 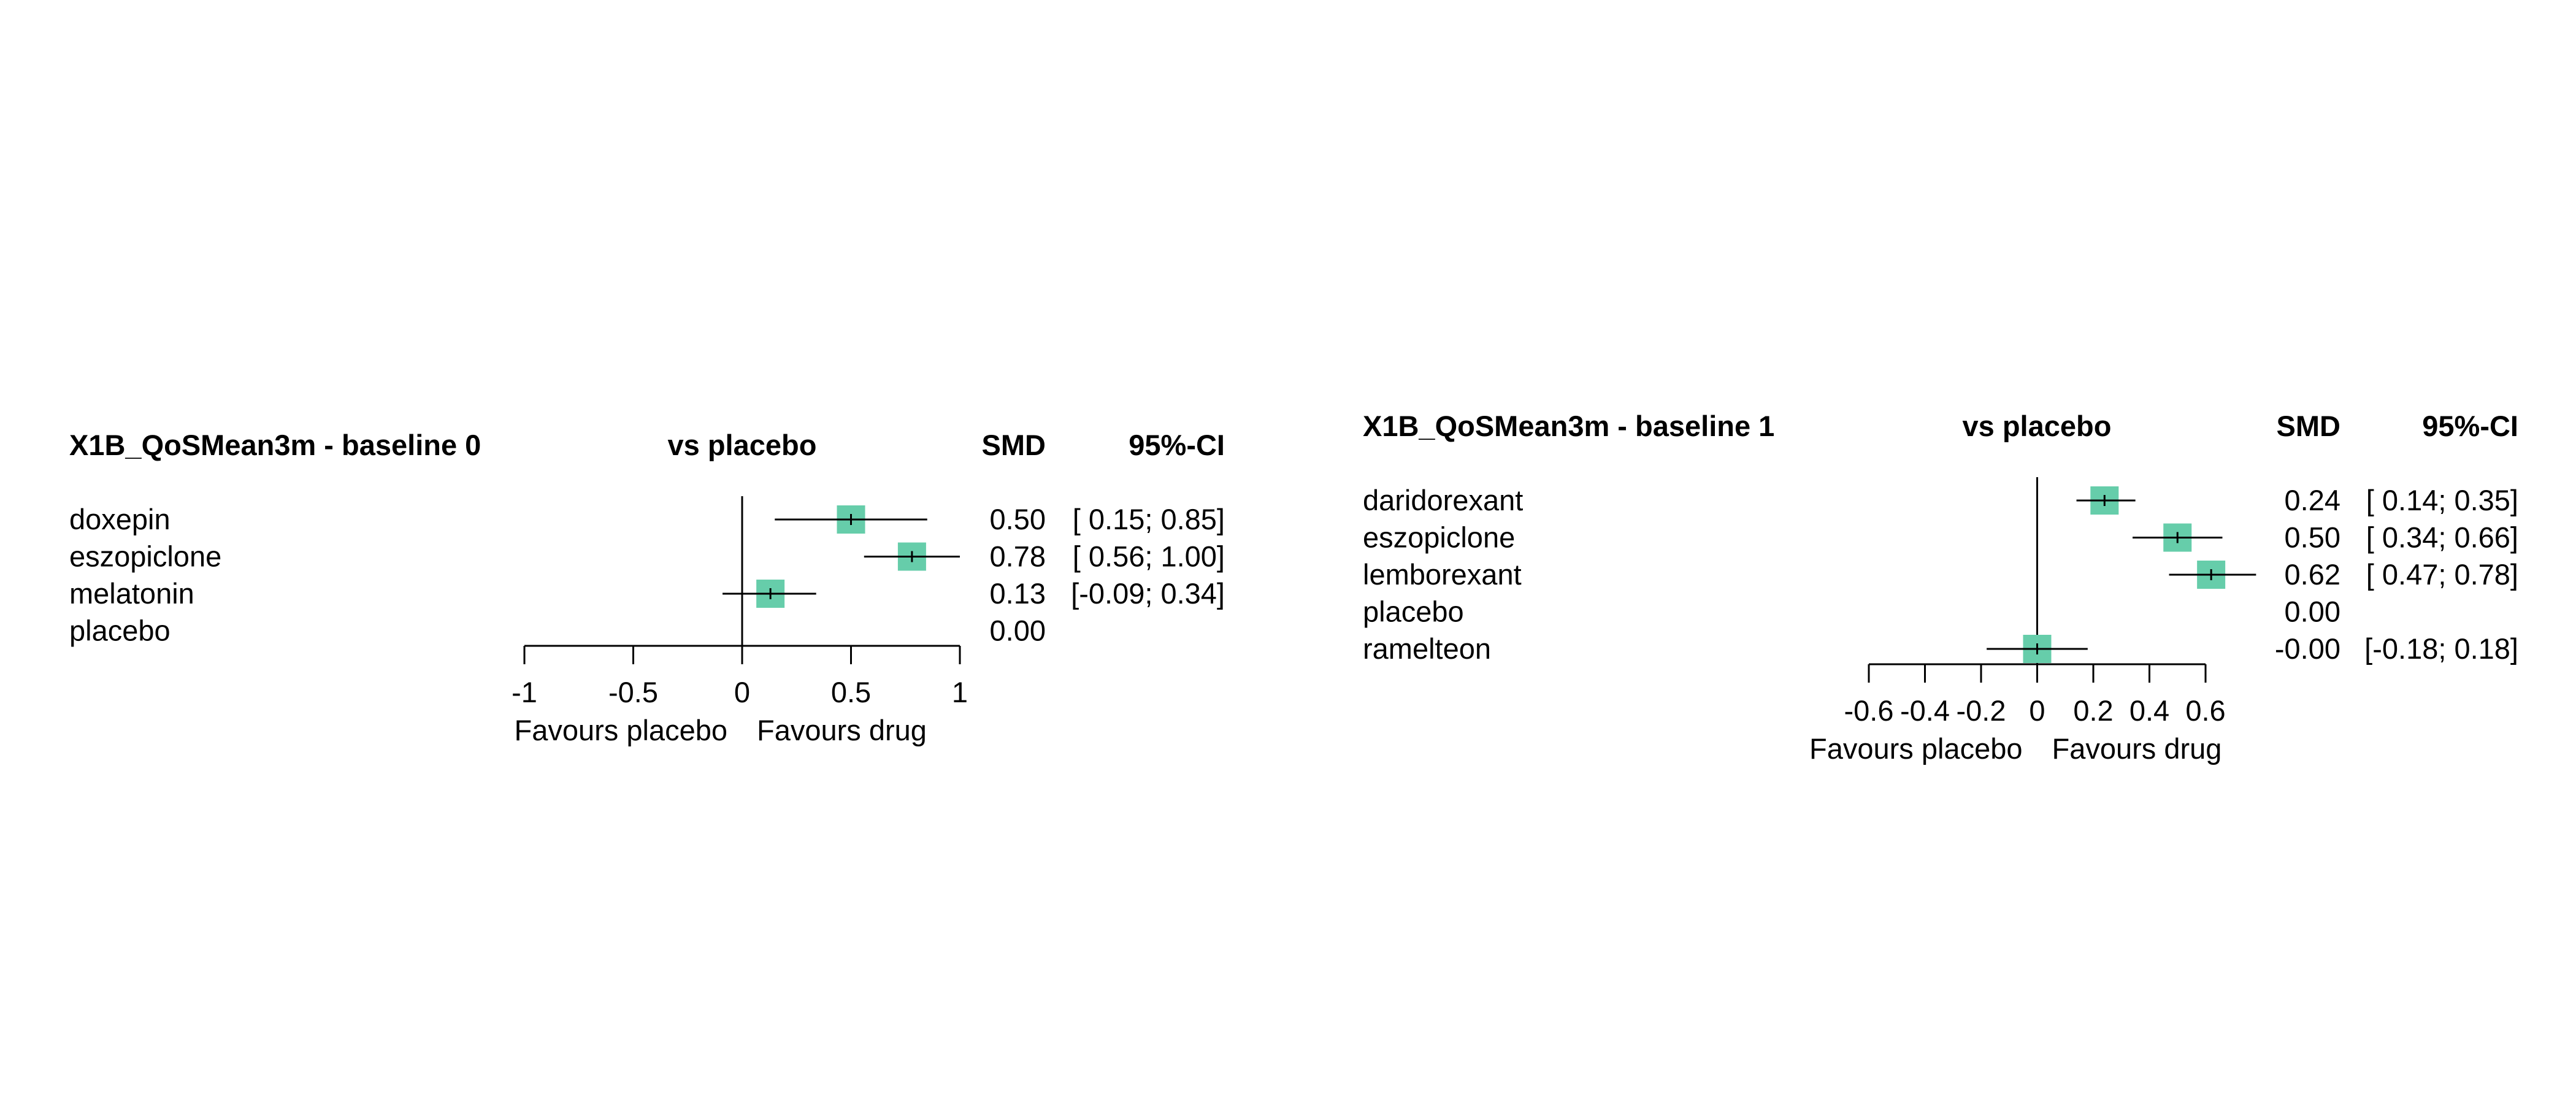 What do you see at coordinates (1981, 710) in the screenshot?
I see `x-tick-label: -0.2` at bounding box center [1981, 710].